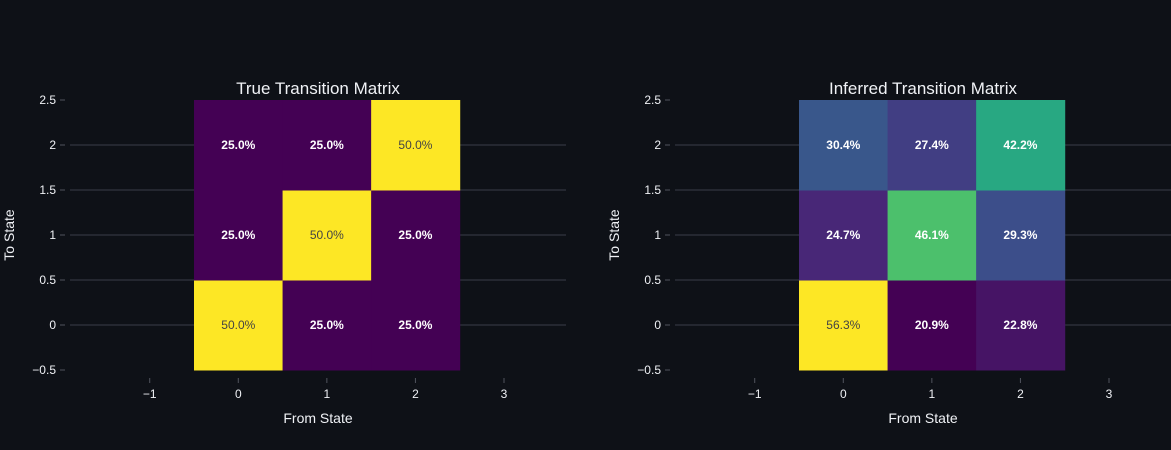  What do you see at coordinates (923, 88) in the screenshot?
I see `chart-title: Inferred Transition Matrix` at bounding box center [923, 88].